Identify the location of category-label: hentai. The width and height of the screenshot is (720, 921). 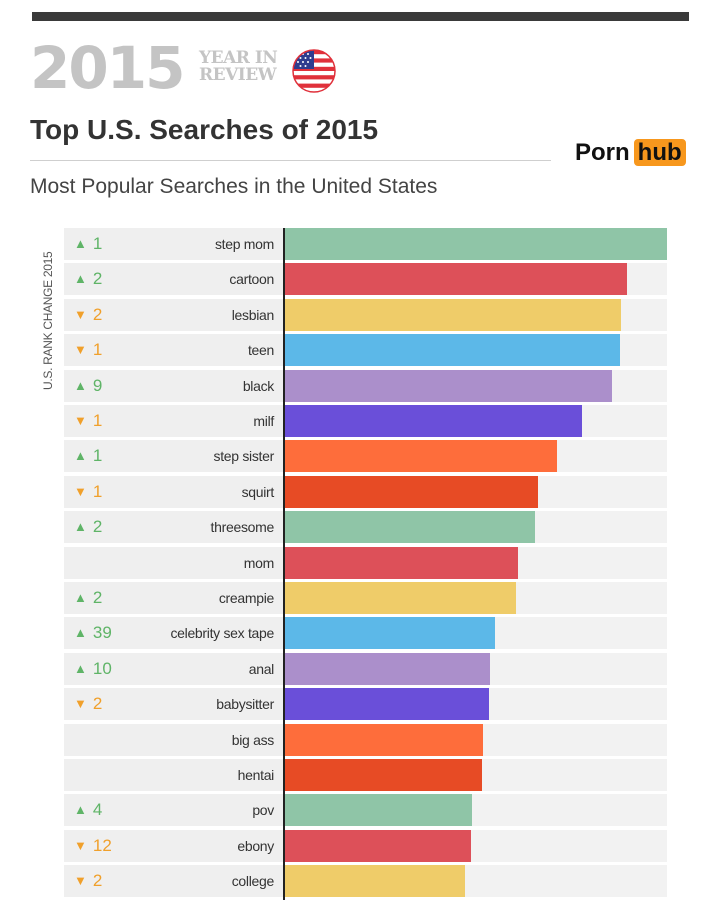
(256, 775).